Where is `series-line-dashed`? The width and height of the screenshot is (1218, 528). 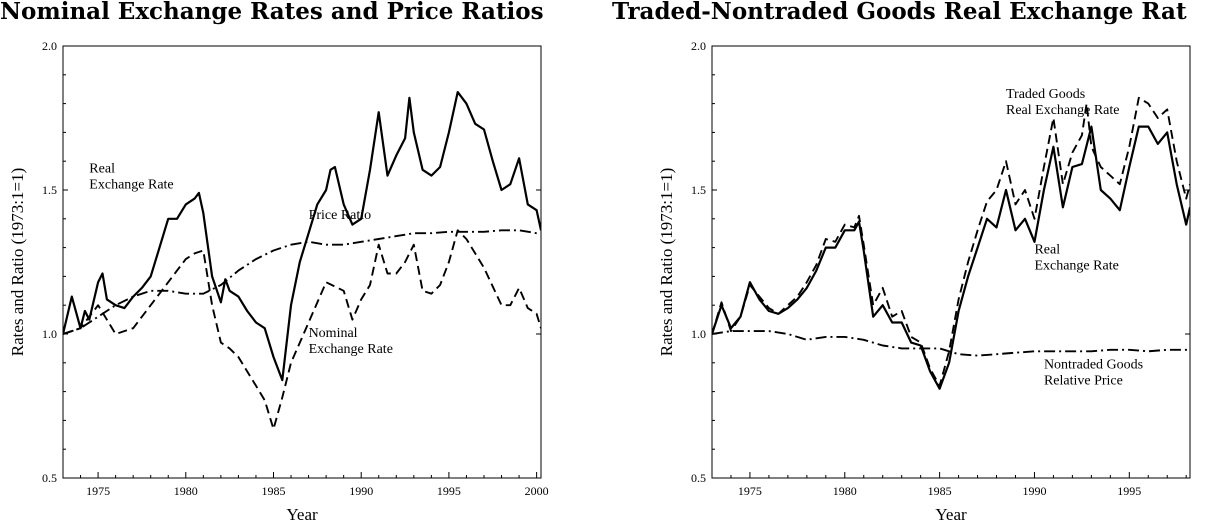 series-line-dashed is located at coordinates (302, 329).